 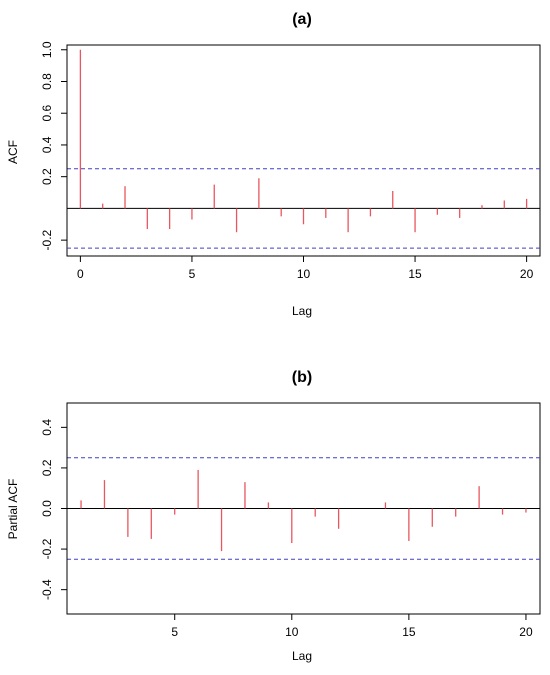 I want to click on chart-a-title: (a), so click(x=302, y=19).